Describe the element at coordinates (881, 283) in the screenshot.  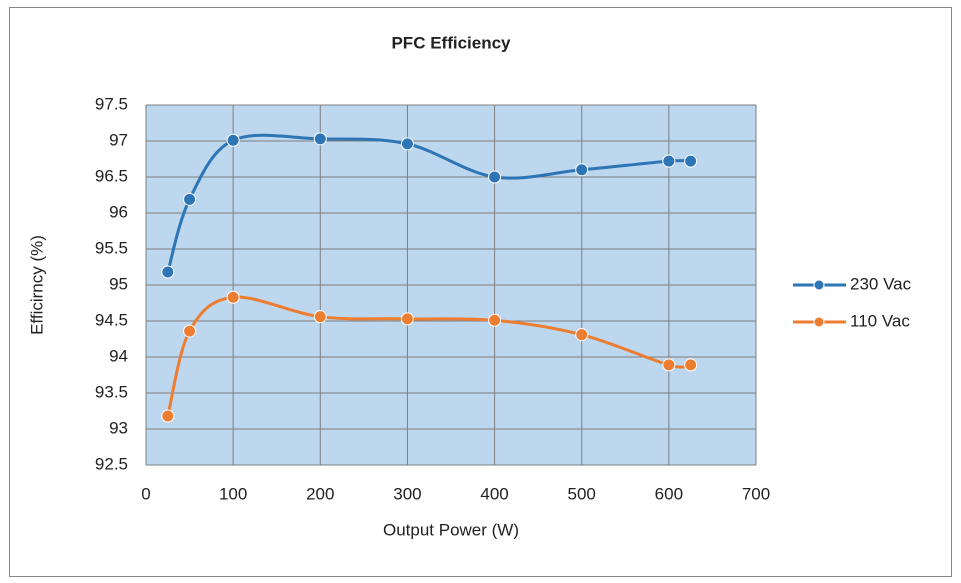
I see `legend-label: 230 Vac` at that location.